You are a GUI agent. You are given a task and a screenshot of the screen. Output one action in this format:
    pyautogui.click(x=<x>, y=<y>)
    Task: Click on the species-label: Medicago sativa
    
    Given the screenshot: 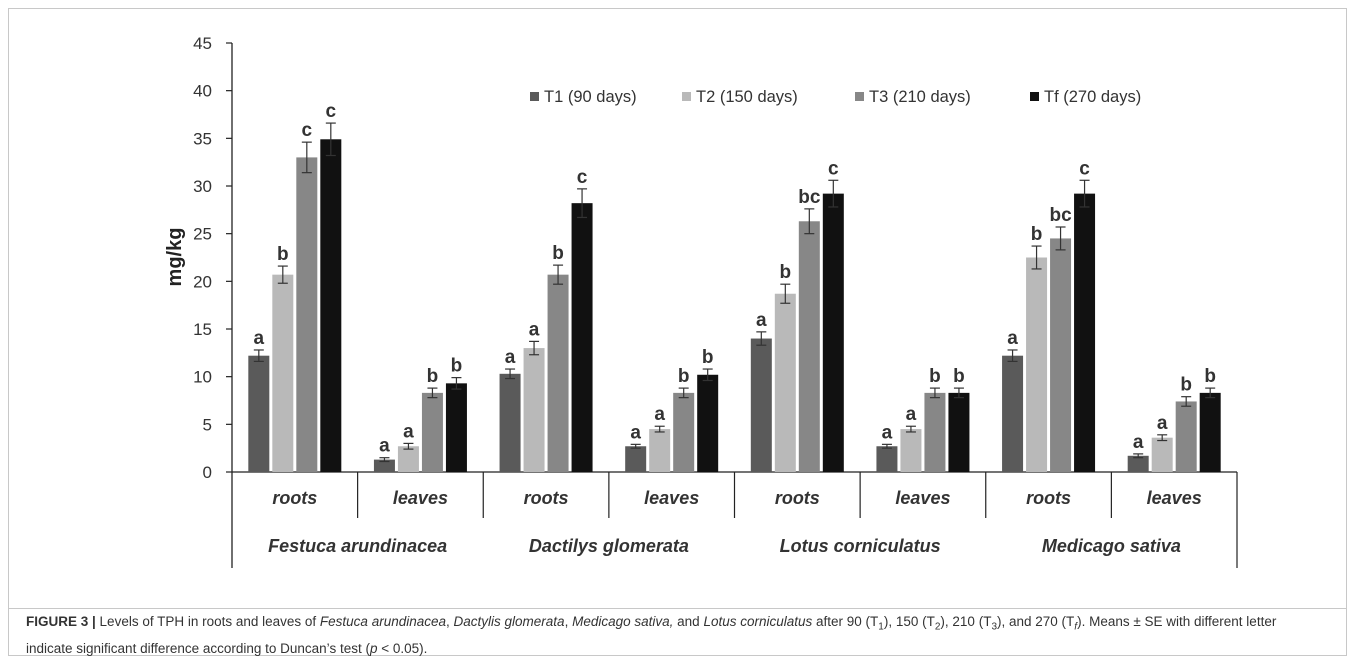 What is the action you would take?
    pyautogui.click(x=1111, y=546)
    